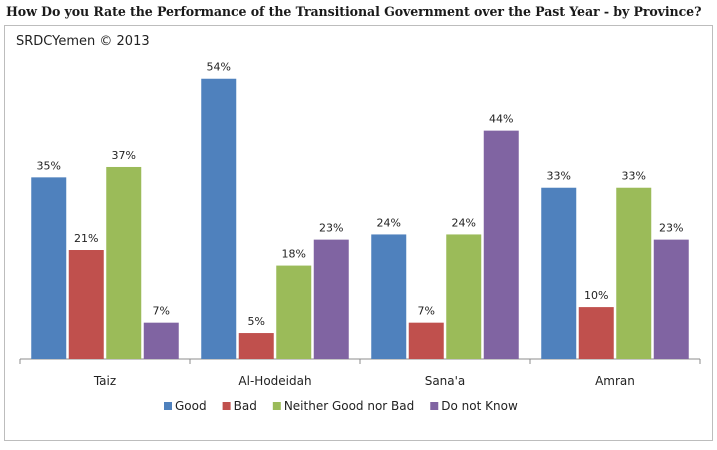 The width and height of the screenshot is (717, 450). I want to click on bar-neither-good-nor-bad-taiz, so click(124, 262).